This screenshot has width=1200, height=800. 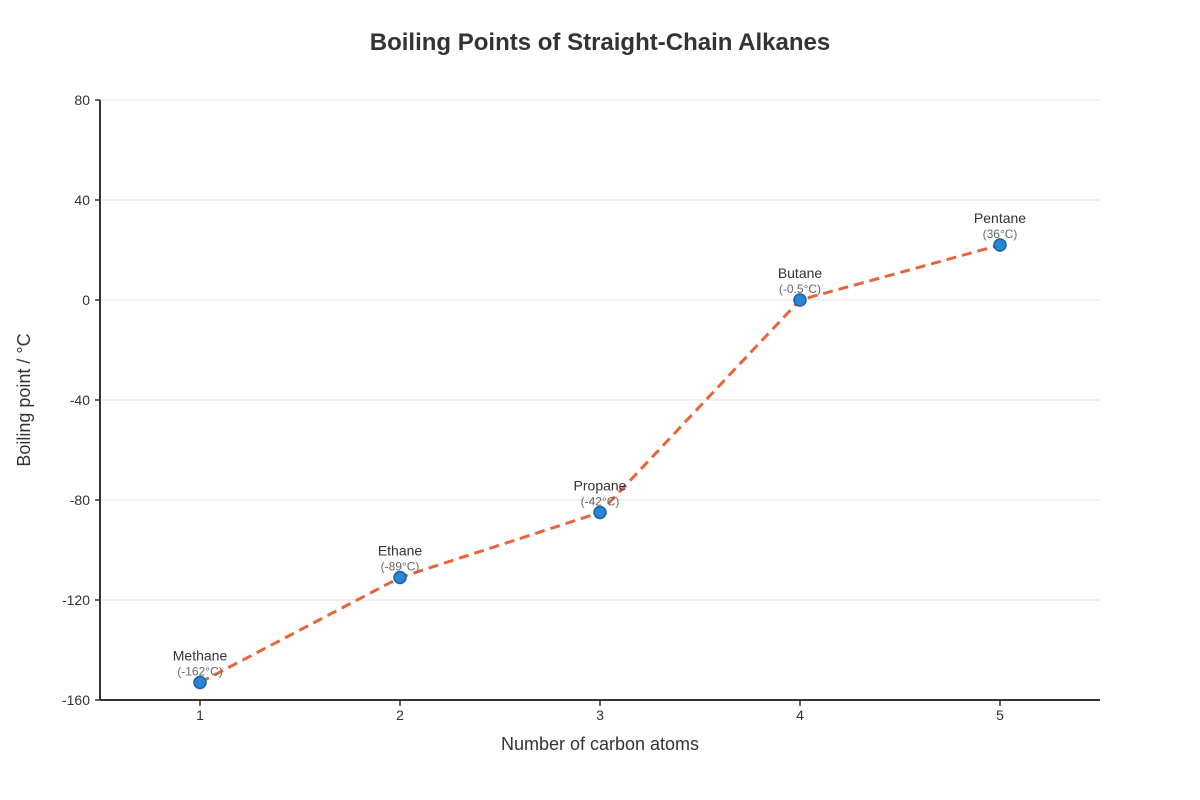 I want to click on y-tick-label: 80, so click(x=82, y=100).